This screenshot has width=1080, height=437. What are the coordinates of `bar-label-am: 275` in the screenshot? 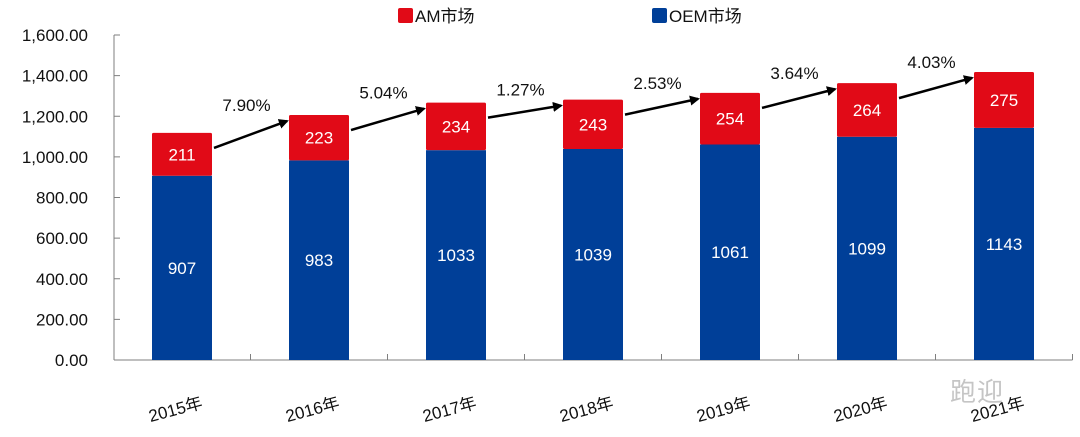 It's located at (1004, 100).